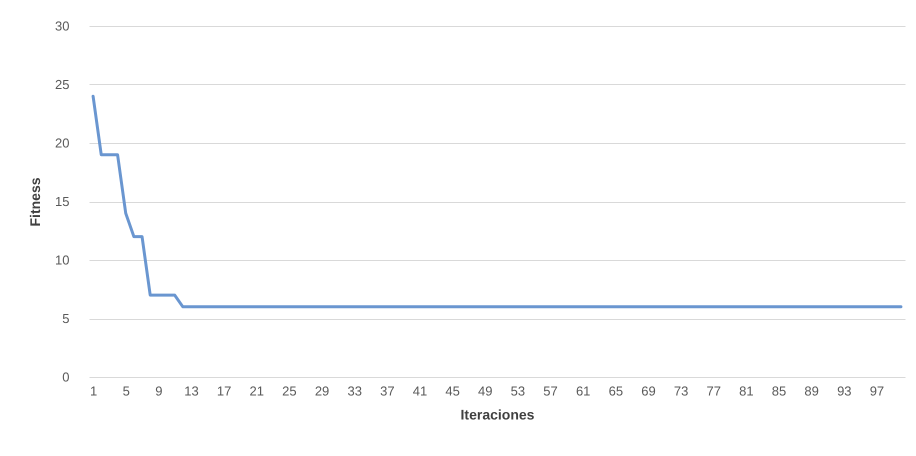 This screenshot has height=456, width=916. What do you see at coordinates (224, 391) in the screenshot?
I see `x-tick-label: 17` at bounding box center [224, 391].